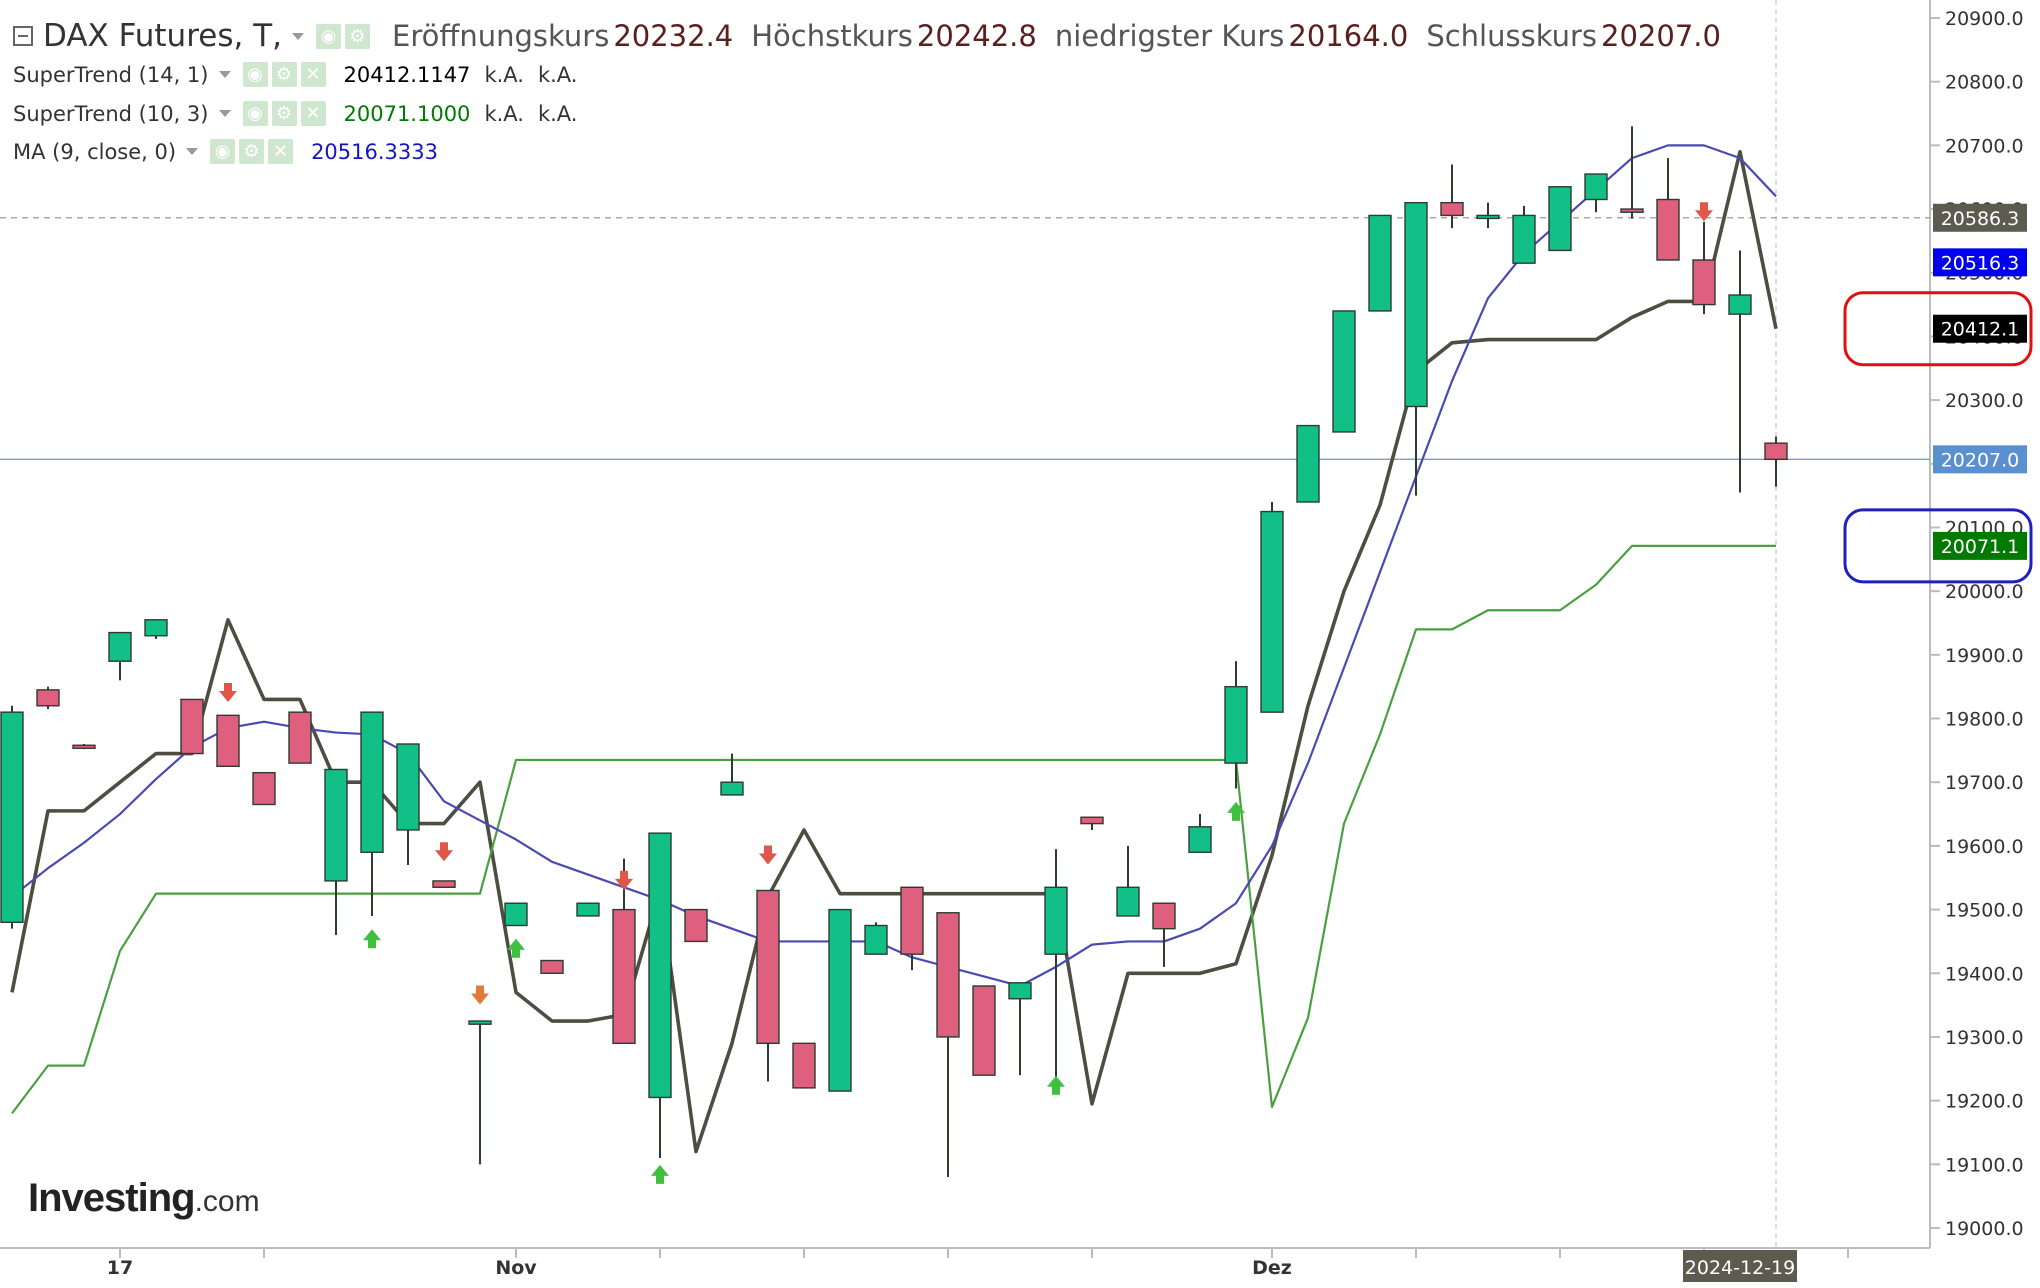  Describe the element at coordinates (1512, 36) in the screenshot. I see `close-label: Schlusskurs` at that location.